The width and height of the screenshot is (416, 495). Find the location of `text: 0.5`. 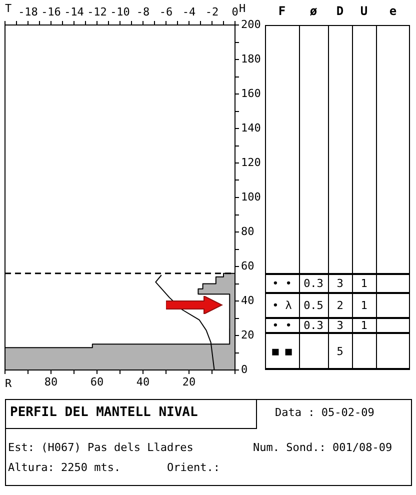

text: 0.5 is located at coordinates (314, 305).